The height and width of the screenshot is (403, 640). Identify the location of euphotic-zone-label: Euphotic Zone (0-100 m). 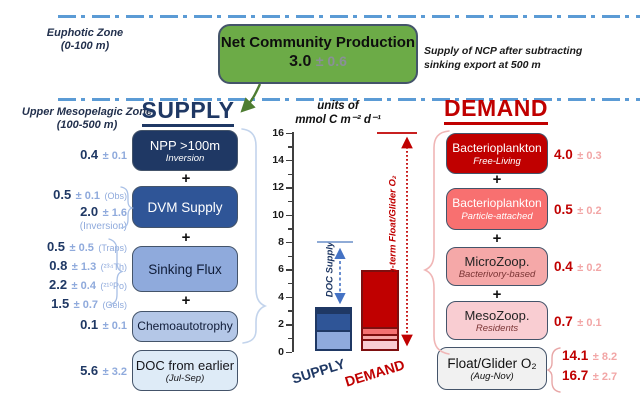
(85, 40).